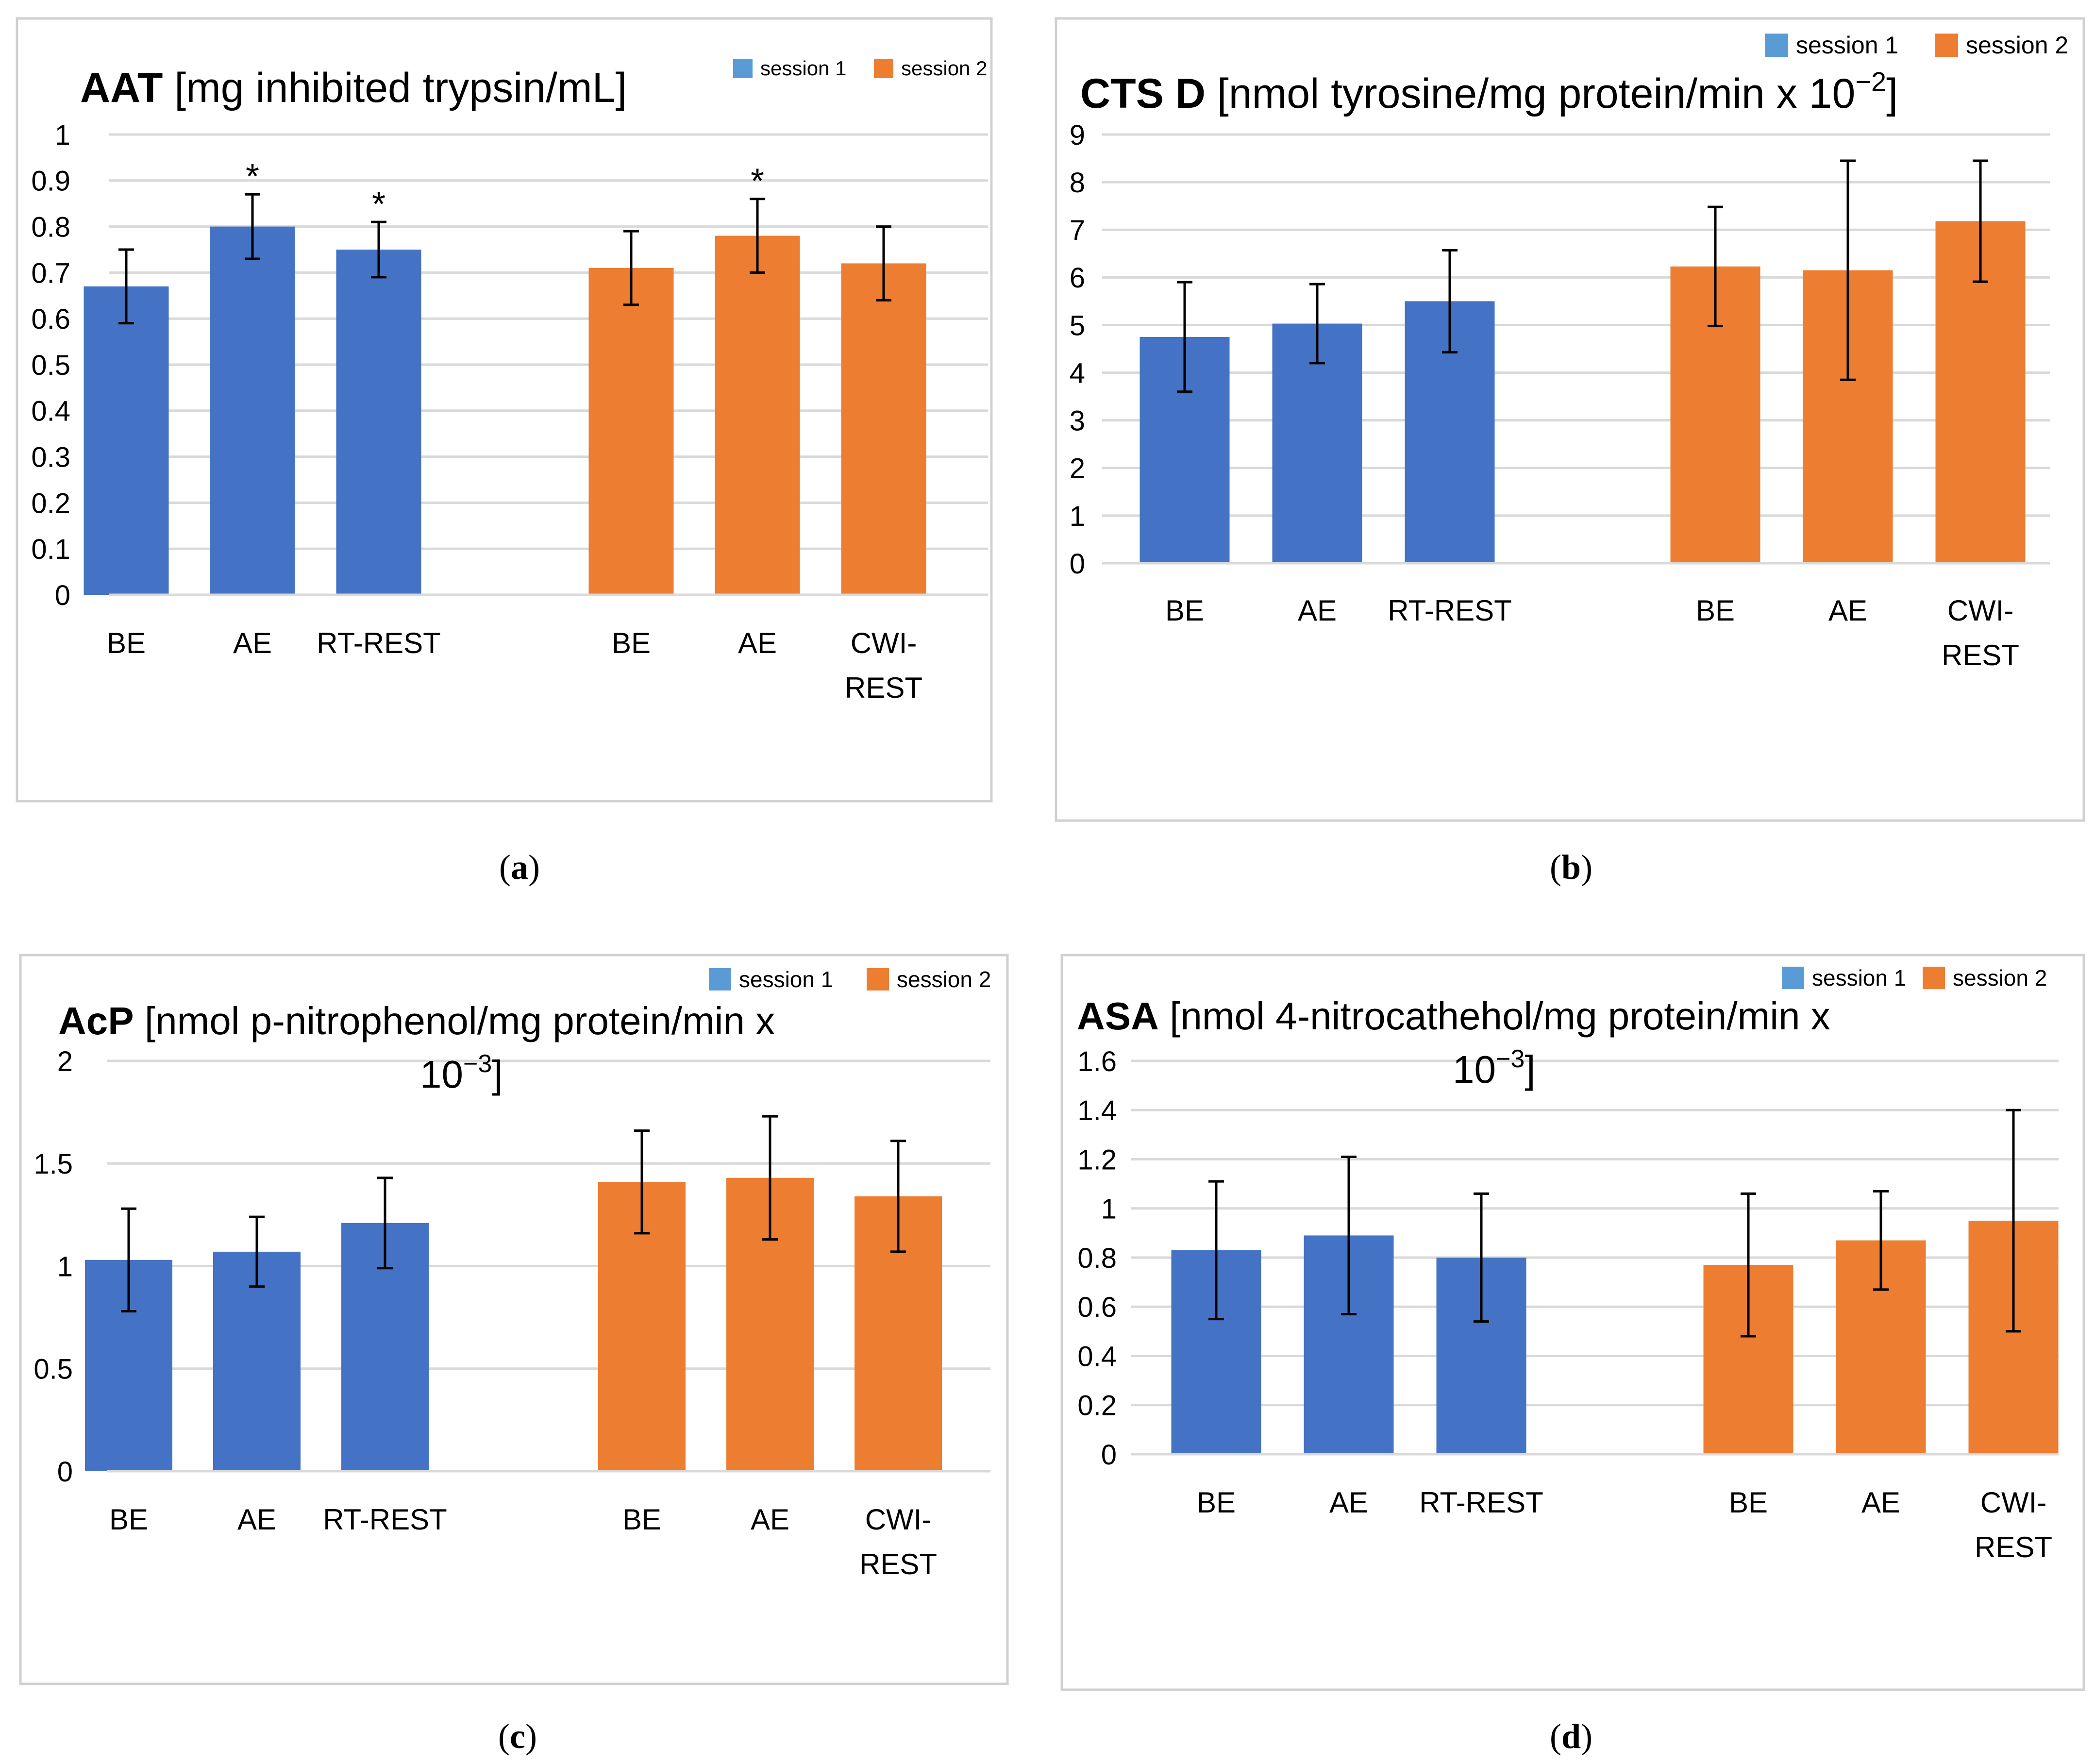 The height and width of the screenshot is (1764, 2095). I want to click on panel-label-letter: b, so click(1571, 867).